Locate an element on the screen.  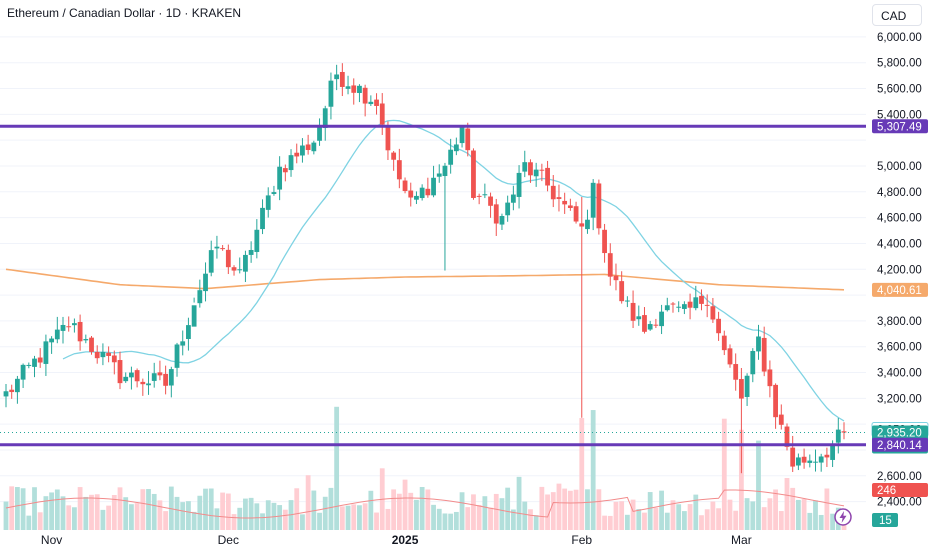
sma-long-label: 4,040.61 is located at coordinates (899, 291).